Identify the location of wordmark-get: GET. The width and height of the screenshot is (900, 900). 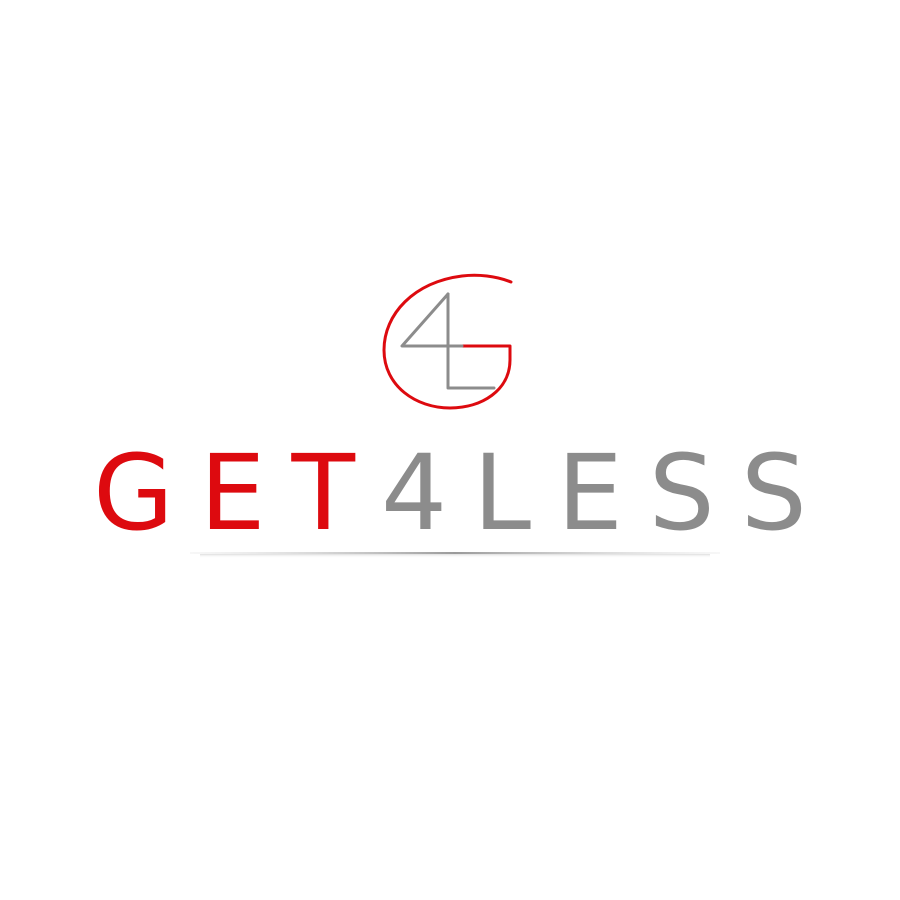
(237, 493).